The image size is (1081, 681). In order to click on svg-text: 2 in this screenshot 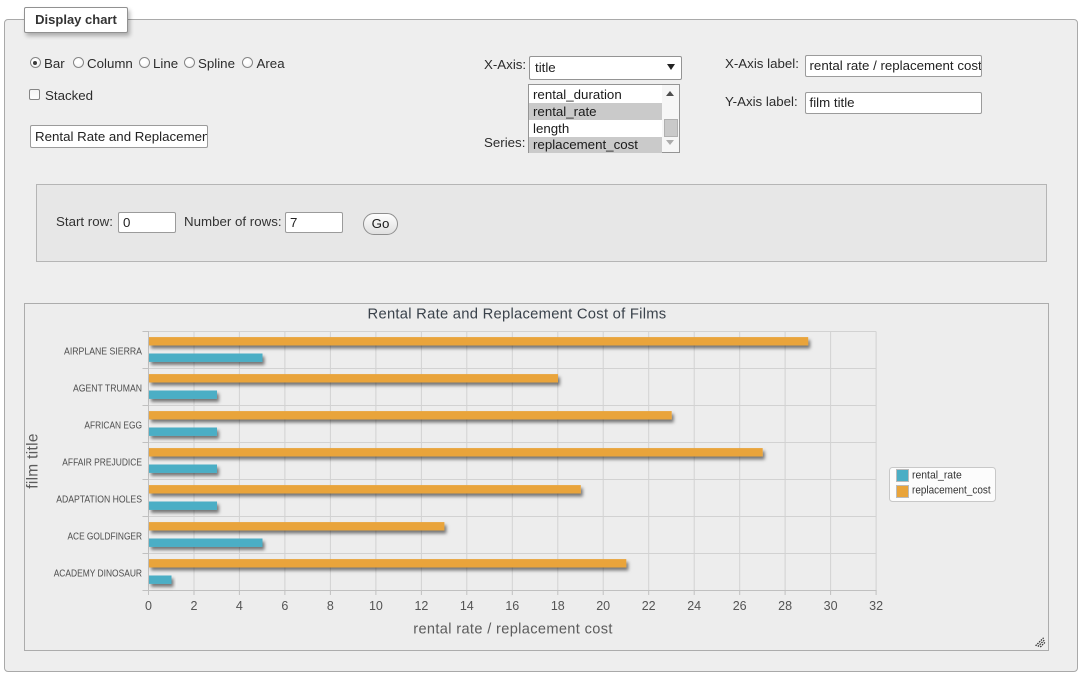, I will do `click(194, 606)`.